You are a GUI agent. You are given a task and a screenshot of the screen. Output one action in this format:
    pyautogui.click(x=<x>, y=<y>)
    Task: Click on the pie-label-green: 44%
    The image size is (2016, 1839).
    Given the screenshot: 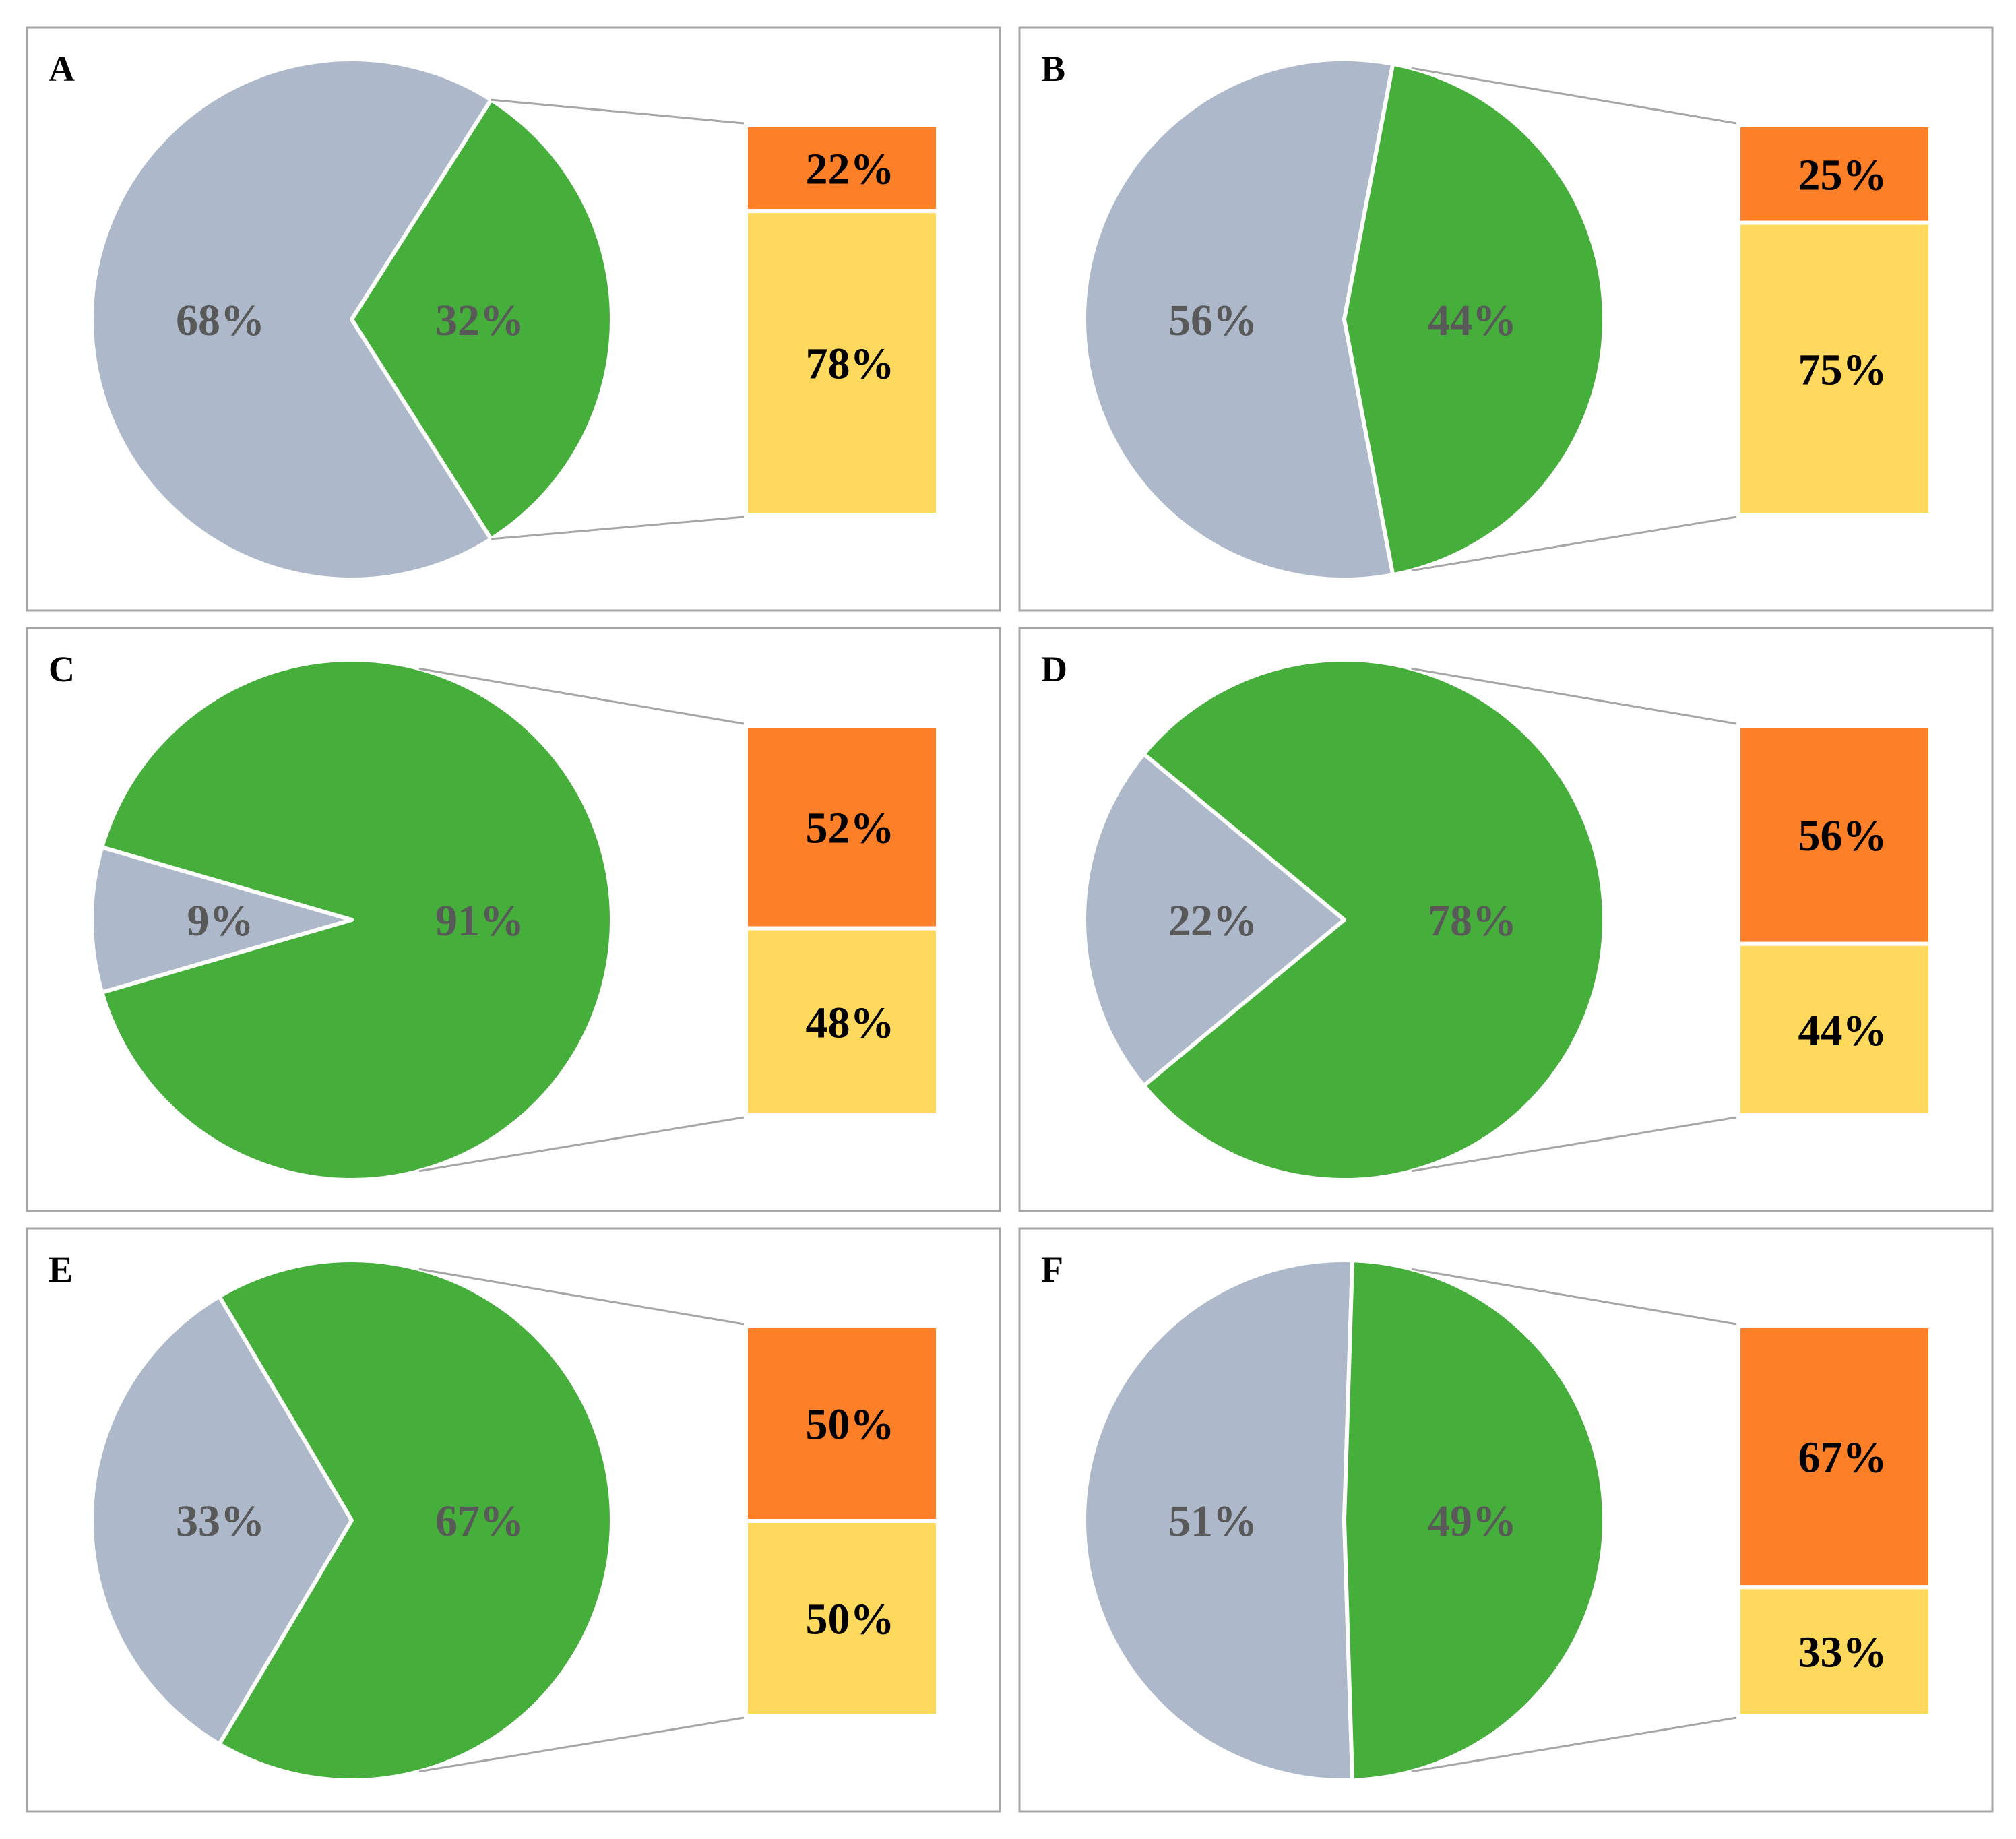 What is the action you would take?
    pyautogui.click(x=1472, y=320)
    